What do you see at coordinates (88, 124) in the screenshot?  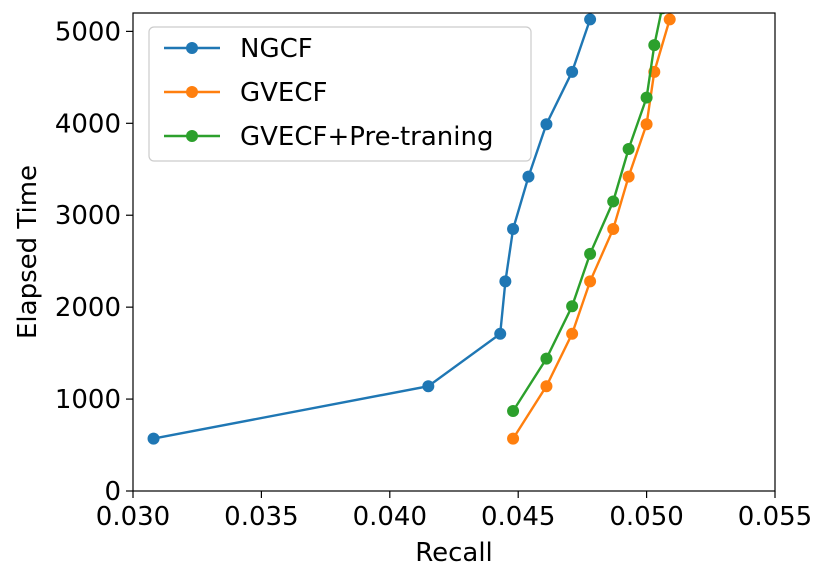 I see `y-tick-label: 4000` at bounding box center [88, 124].